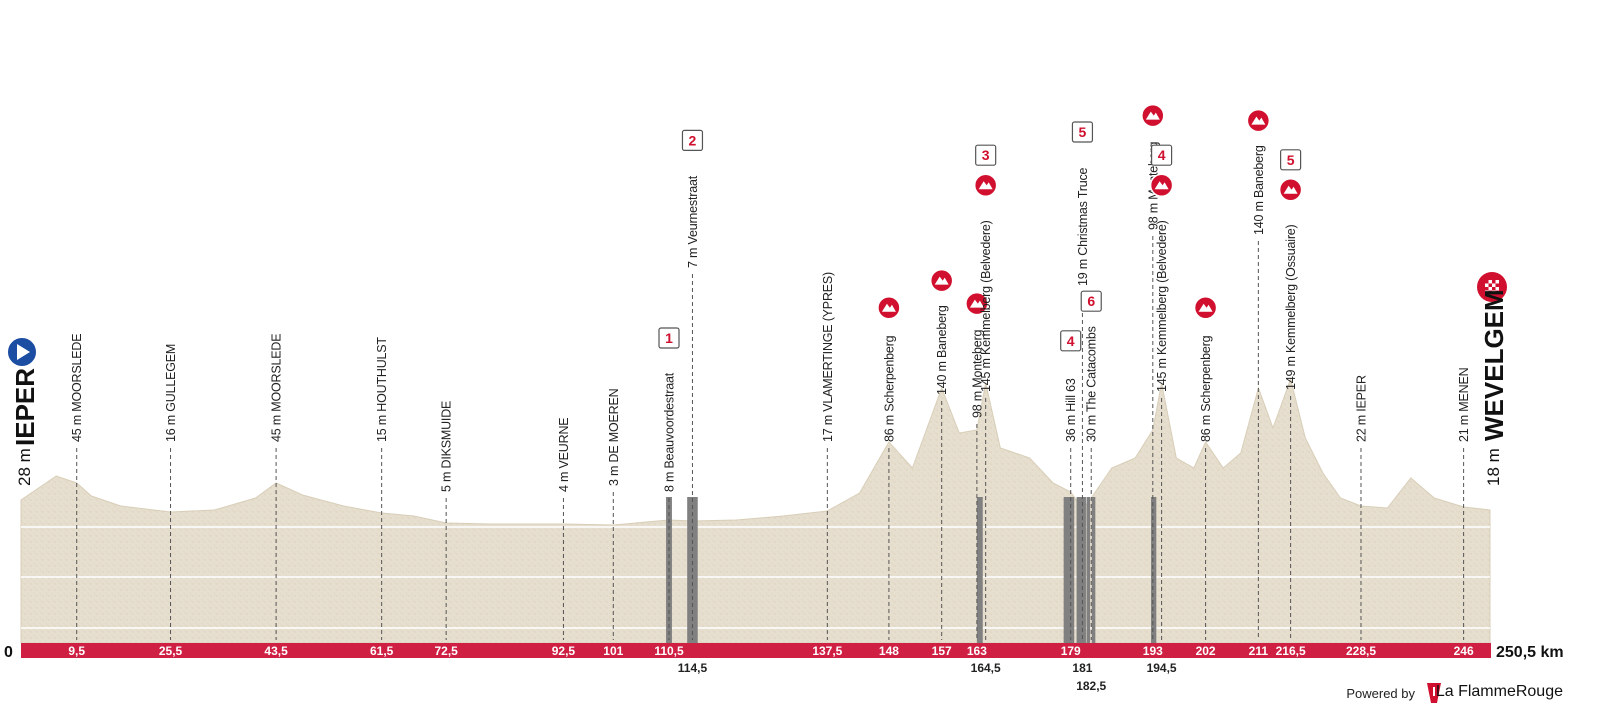  Describe the element at coordinates (1464, 404) in the screenshot. I see `waypoint-label: 21 m MENEN` at that location.